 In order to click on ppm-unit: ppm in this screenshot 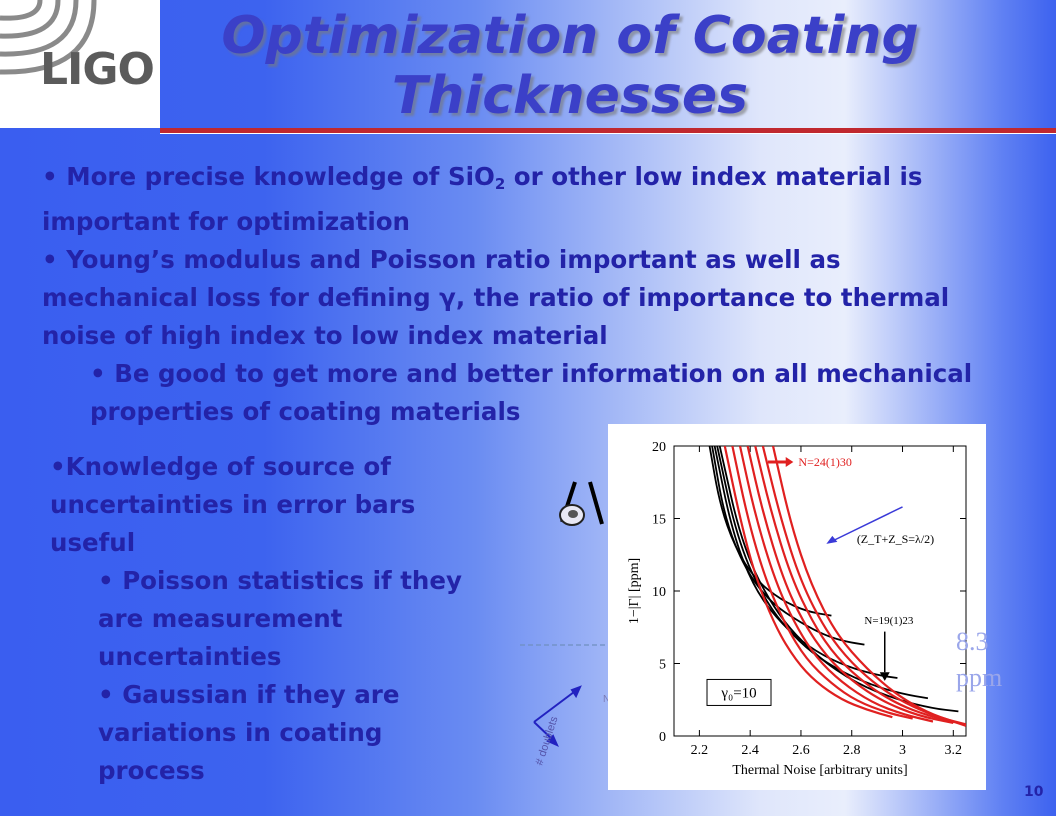, I will do `click(979, 677)`.